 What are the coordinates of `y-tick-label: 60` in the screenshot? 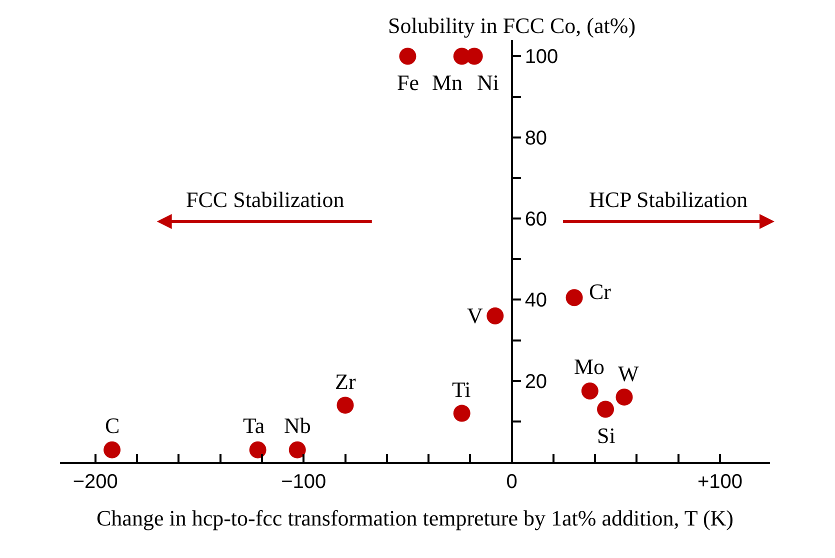 It's located at (536, 219).